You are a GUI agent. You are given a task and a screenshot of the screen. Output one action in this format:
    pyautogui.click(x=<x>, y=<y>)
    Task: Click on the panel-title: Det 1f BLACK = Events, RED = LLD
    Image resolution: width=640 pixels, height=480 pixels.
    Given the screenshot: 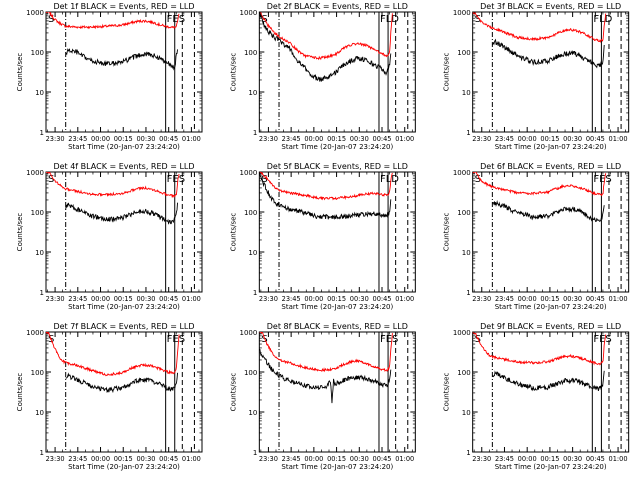 What is the action you would take?
    pyautogui.click(x=123, y=6)
    